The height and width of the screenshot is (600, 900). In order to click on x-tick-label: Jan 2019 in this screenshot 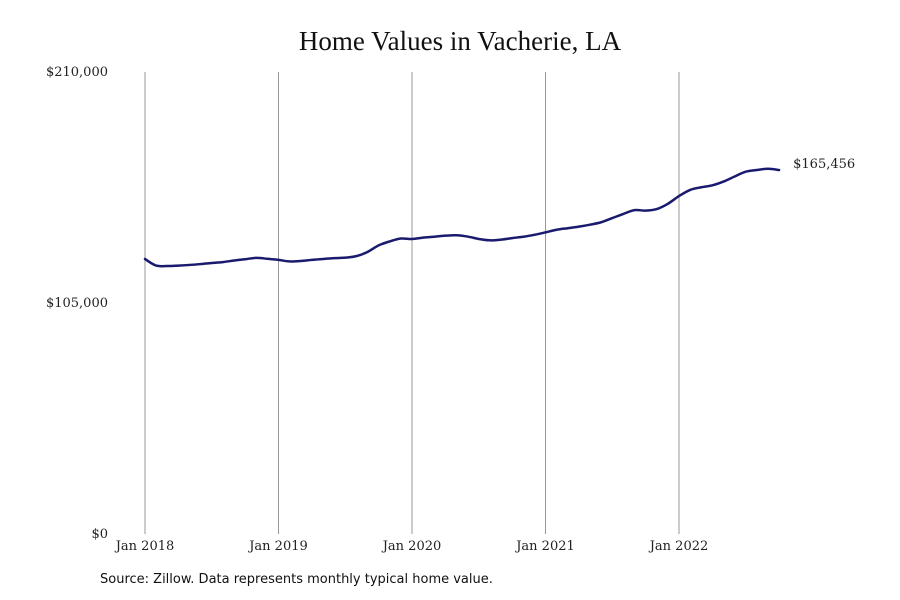, I will do `click(277, 546)`.